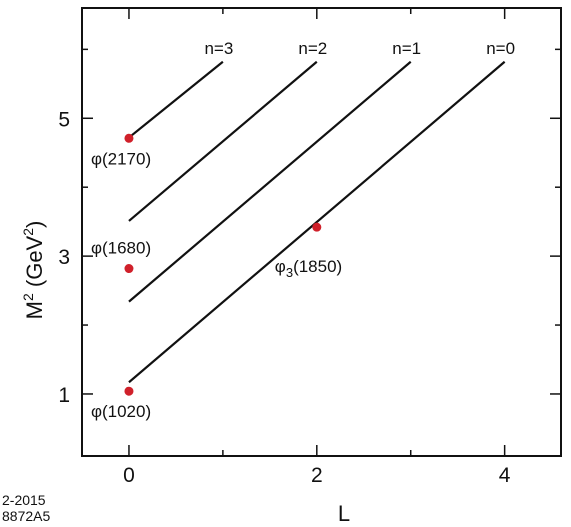 This screenshot has width=571, height=527. Describe the element at coordinates (24, 500) in the screenshot. I see `footer-date: 2-2015` at that location.